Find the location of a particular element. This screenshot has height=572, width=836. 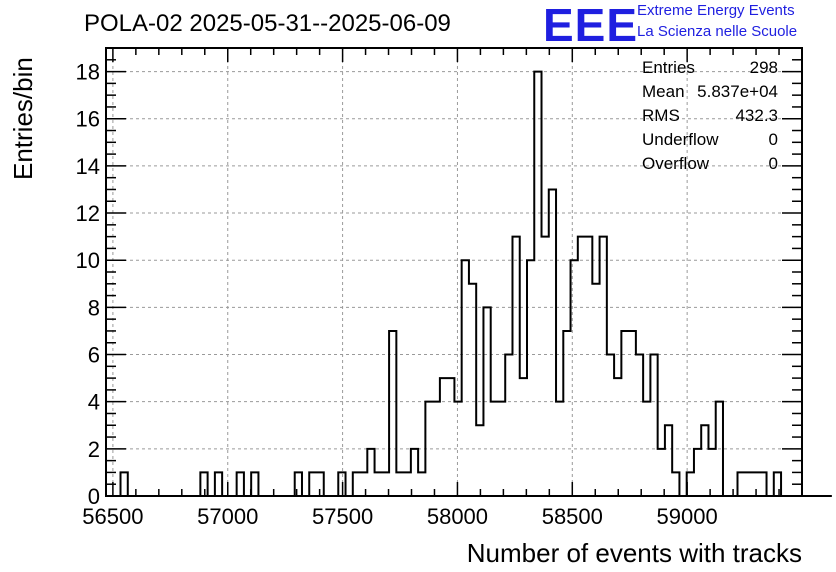

stat-label: Underflow is located at coordinates (680, 139).